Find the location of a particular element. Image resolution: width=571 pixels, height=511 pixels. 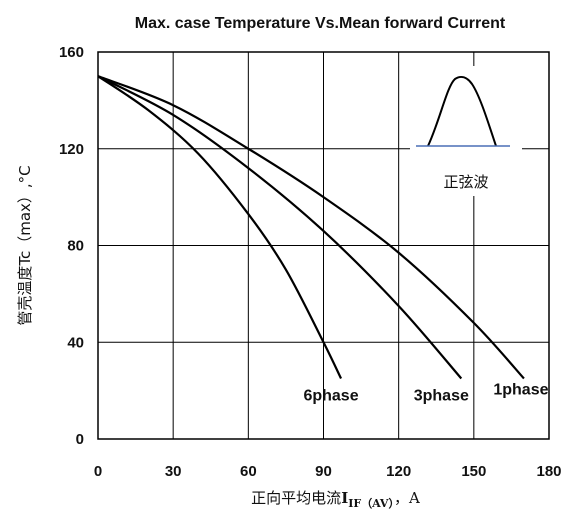

x-axis-label-prefix: 正向平均电流 is located at coordinates (296, 498).